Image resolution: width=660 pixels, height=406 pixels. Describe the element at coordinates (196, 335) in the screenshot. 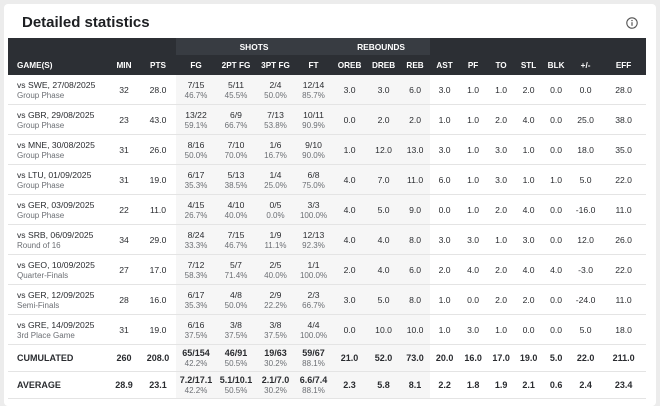

I see `stat-percentage: 37.5%` at that location.